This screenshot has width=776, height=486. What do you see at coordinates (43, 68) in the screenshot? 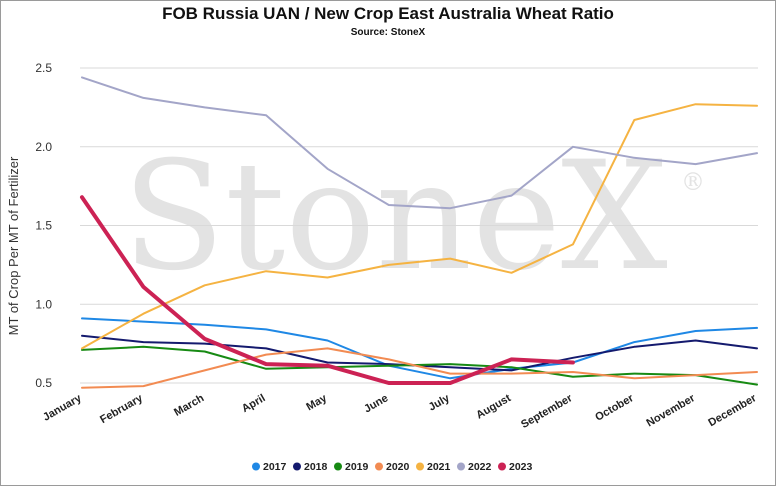
I see `y-tick-label: 2.5` at bounding box center [43, 68].